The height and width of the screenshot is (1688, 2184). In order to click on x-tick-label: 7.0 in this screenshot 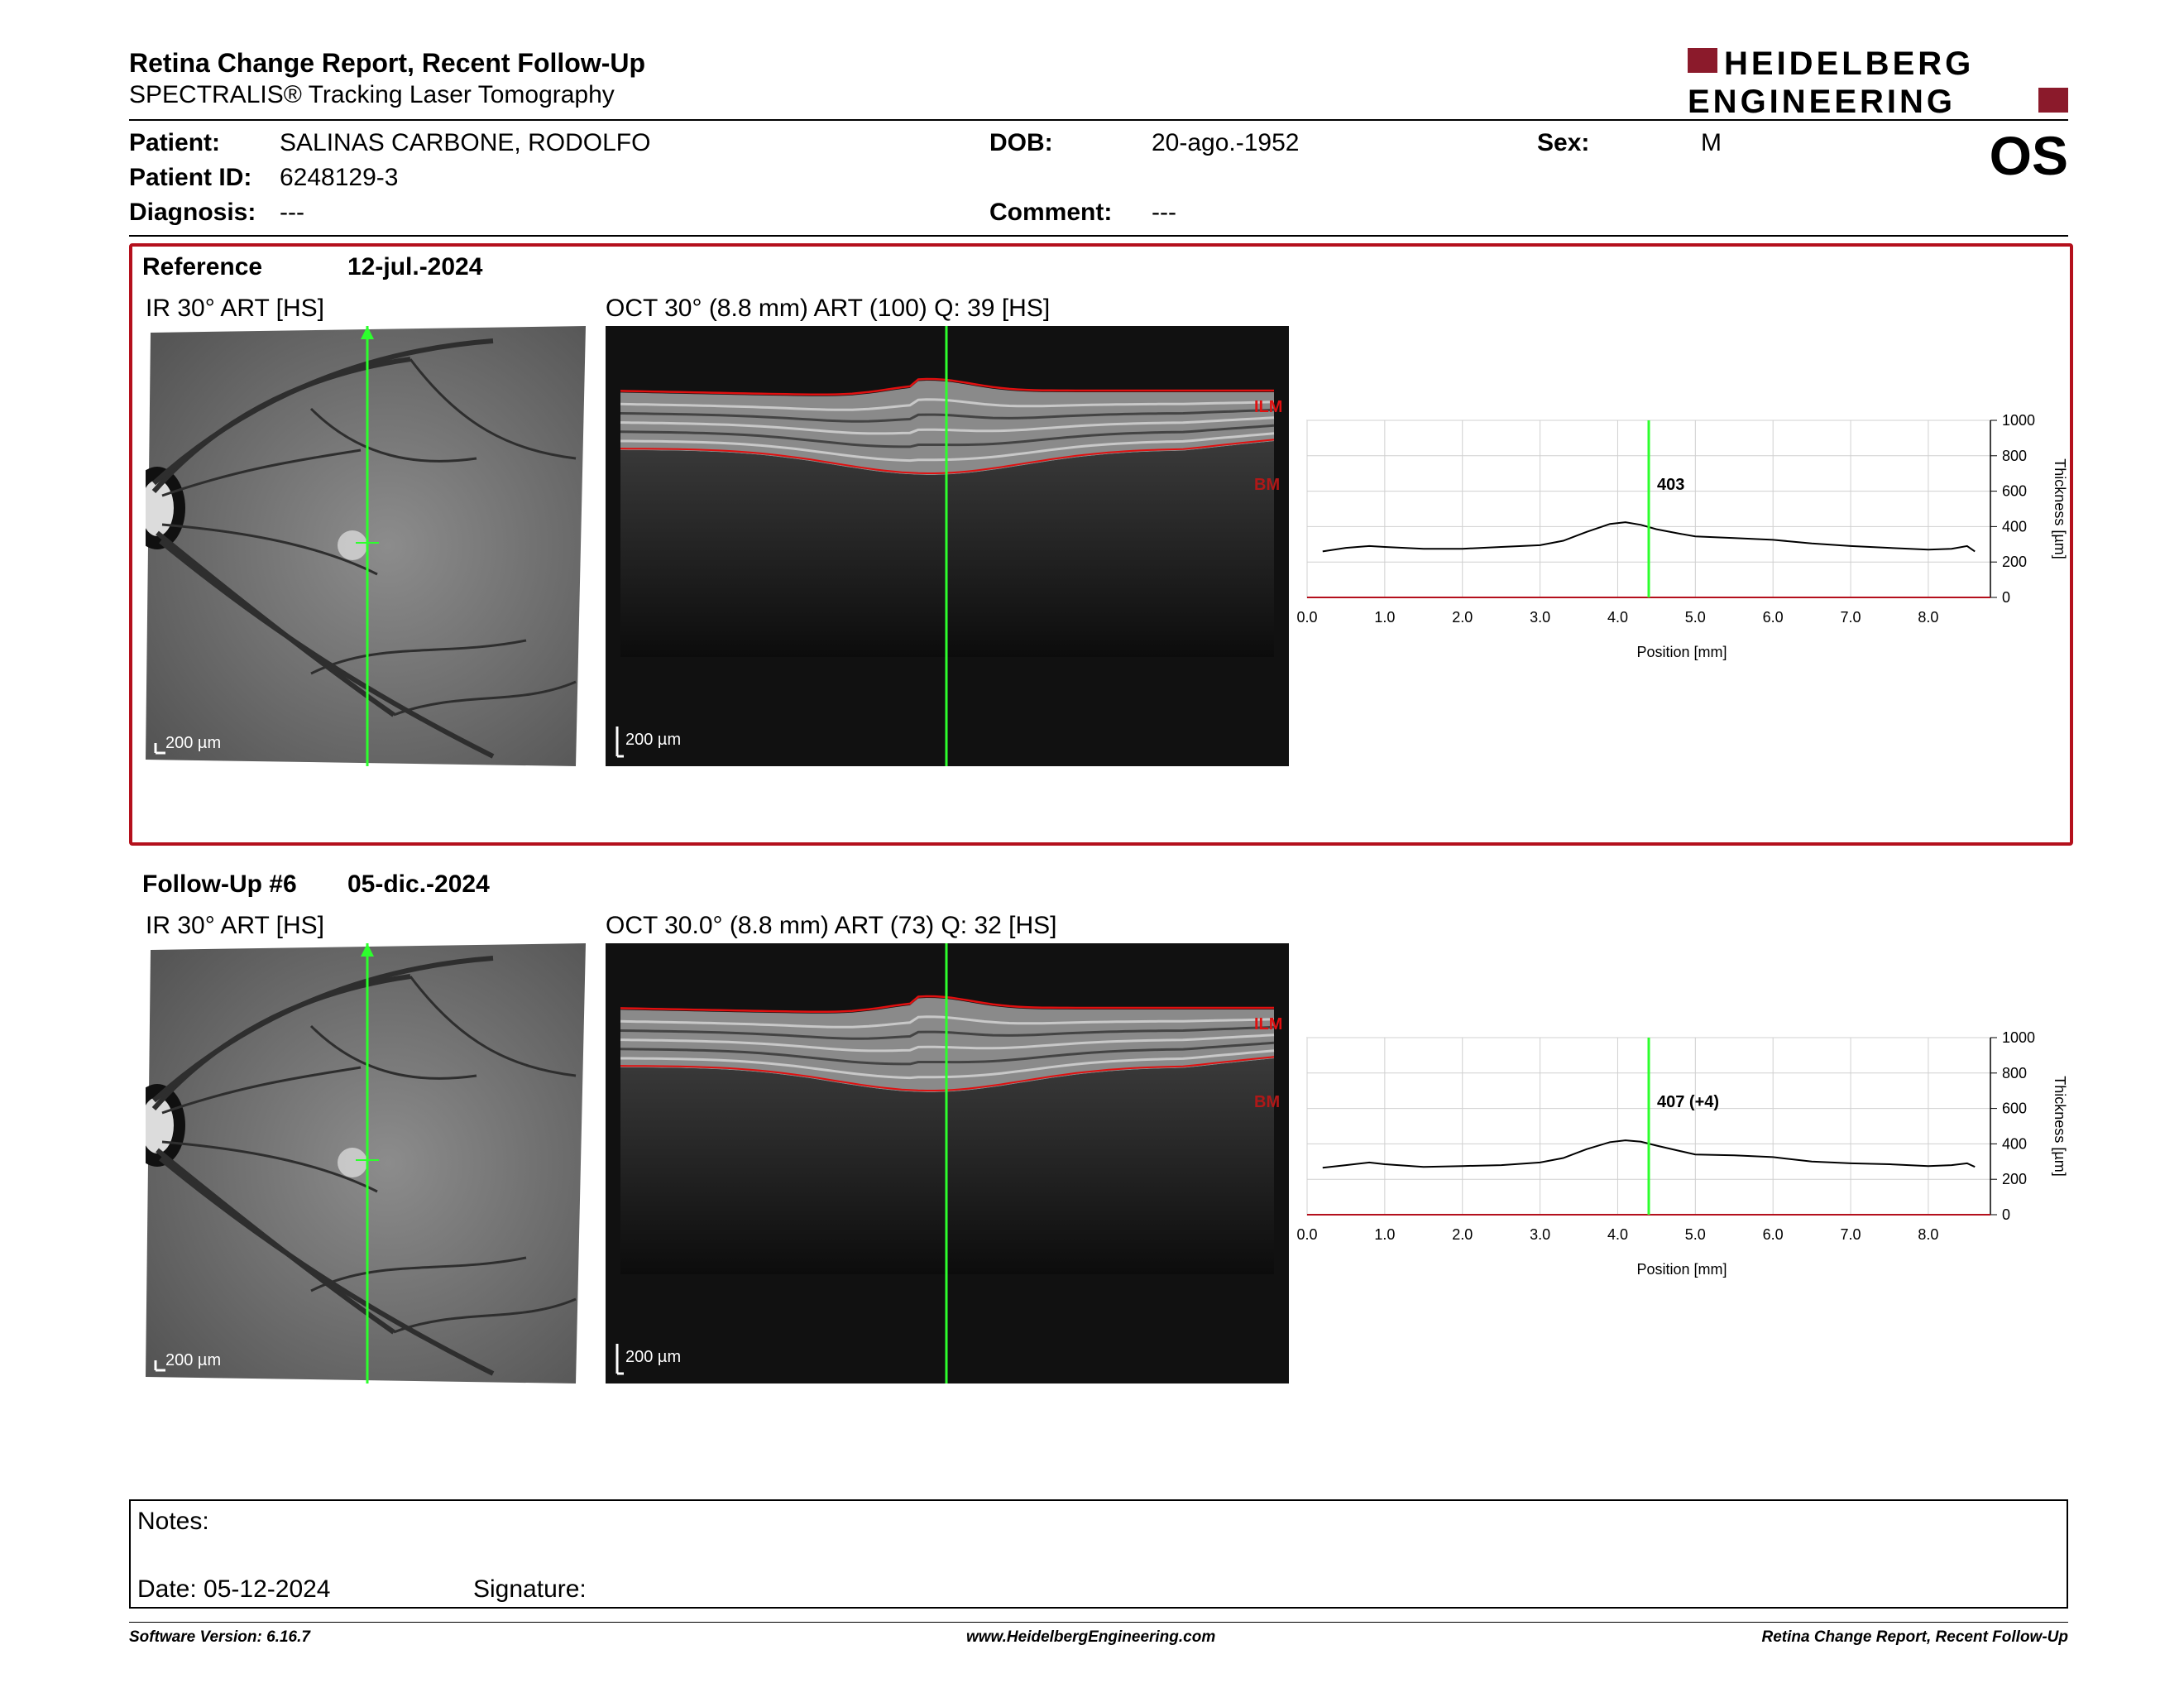, I will do `click(1851, 617)`.